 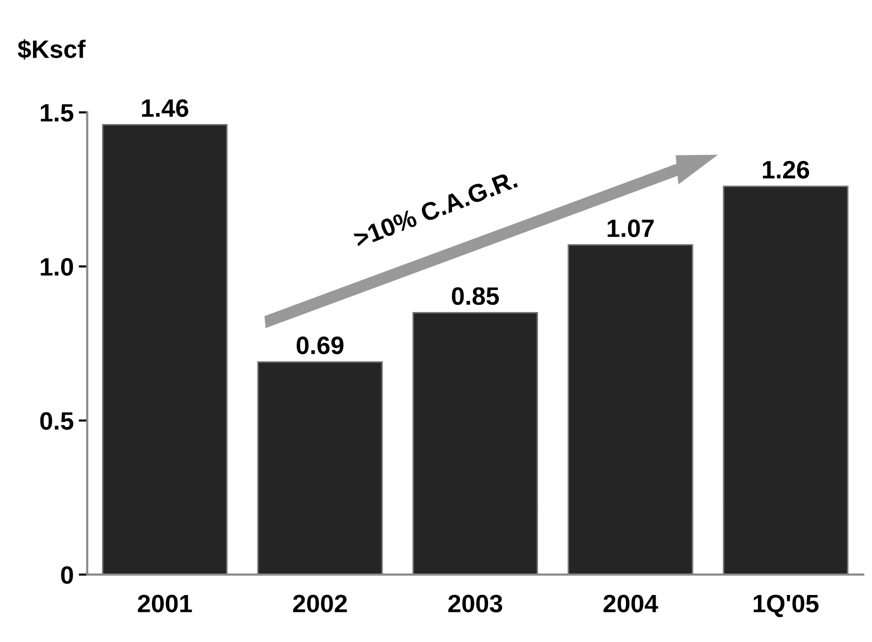 I want to click on x-tick-label: 2003, so click(x=475, y=603).